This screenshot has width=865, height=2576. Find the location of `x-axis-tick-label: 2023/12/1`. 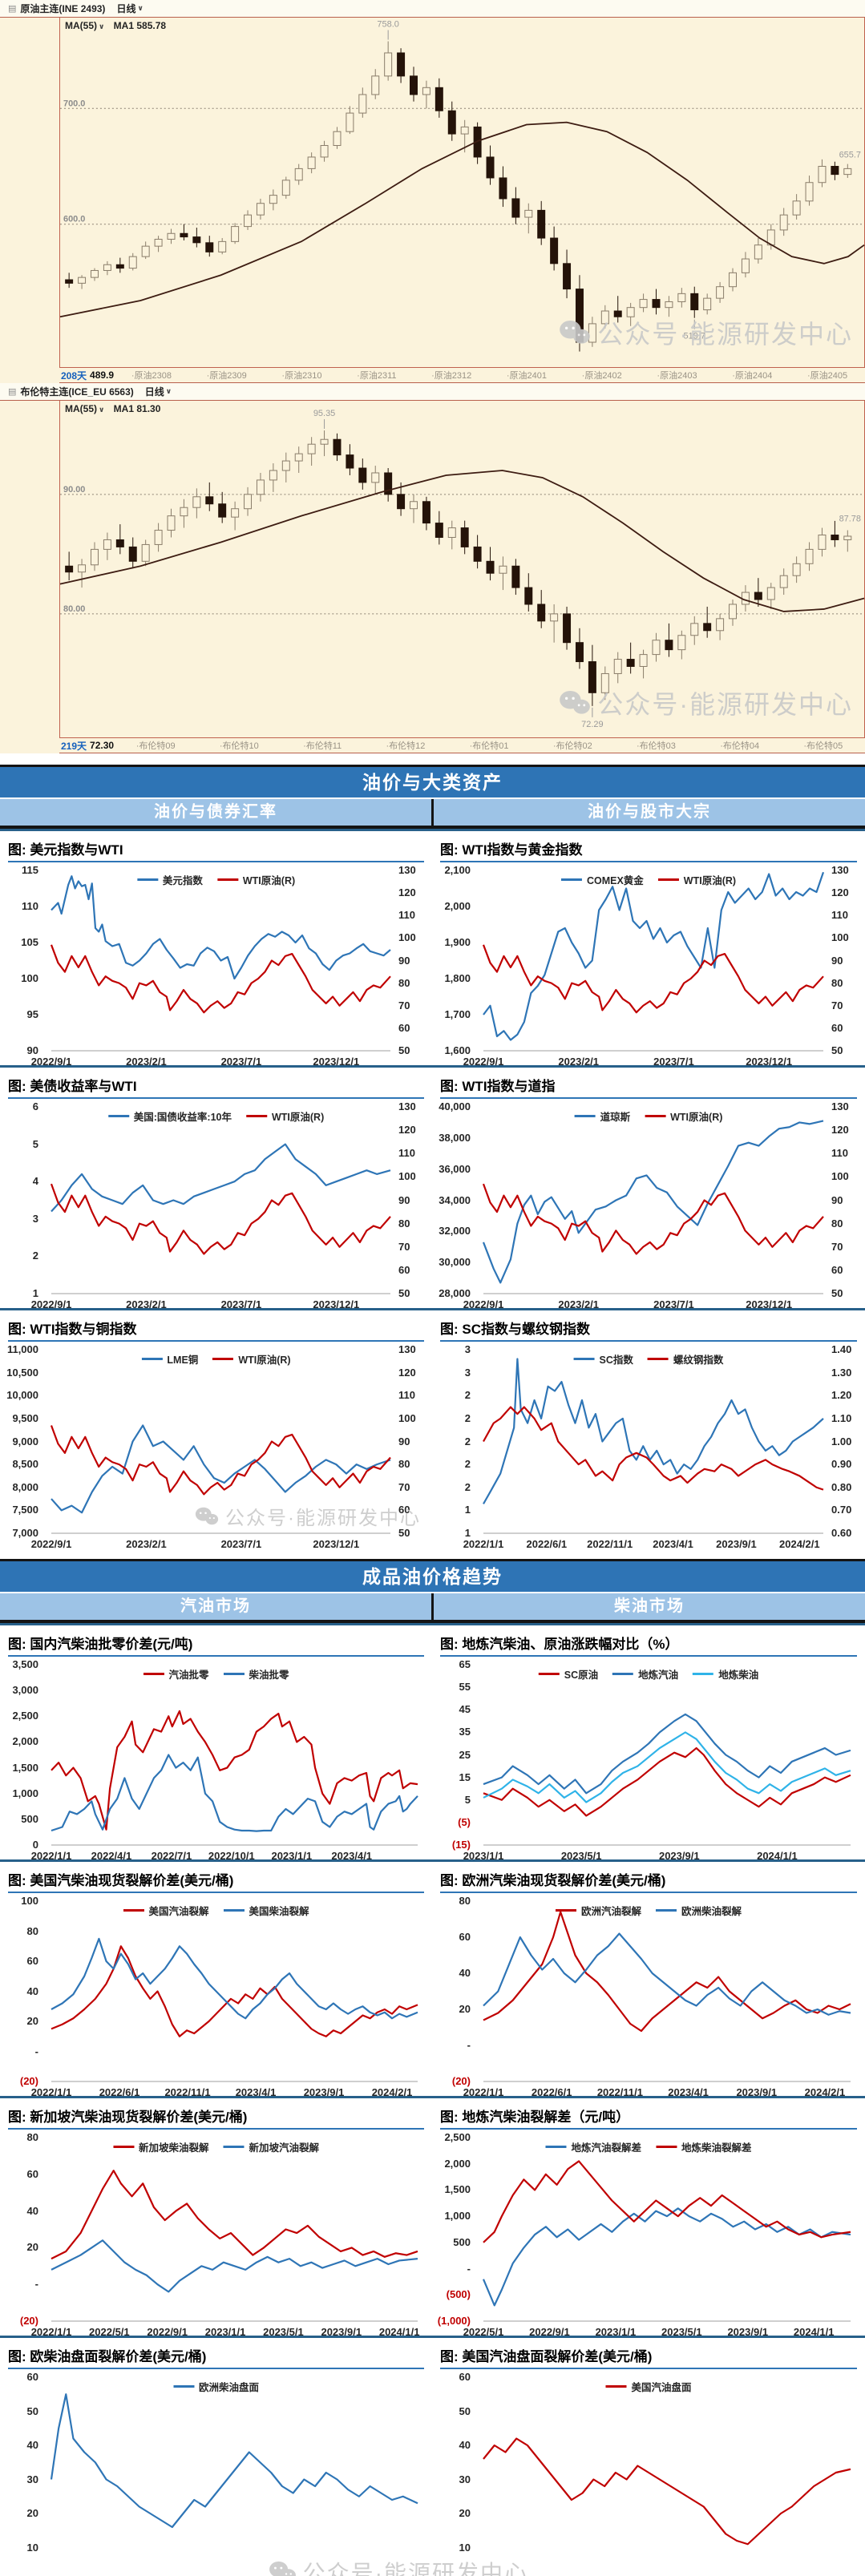

x-axis-tick-label: 2023/12/1 is located at coordinates (336, 1304).